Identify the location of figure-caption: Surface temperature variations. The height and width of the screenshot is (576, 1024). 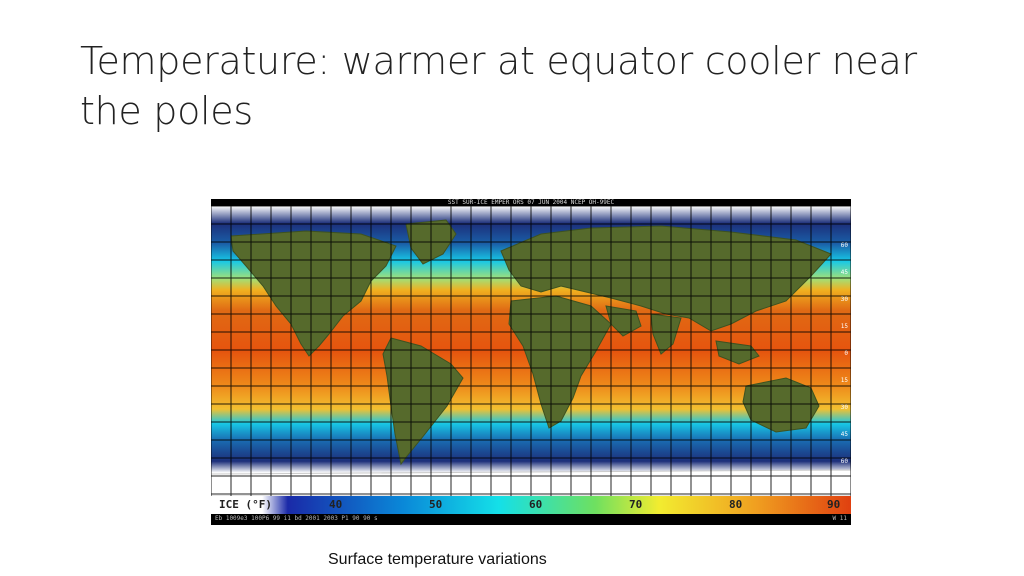
(437, 559).